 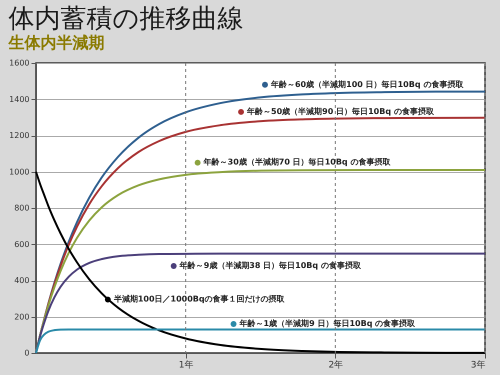 I want to click on y-tick-label: 800, so click(x=22, y=208).